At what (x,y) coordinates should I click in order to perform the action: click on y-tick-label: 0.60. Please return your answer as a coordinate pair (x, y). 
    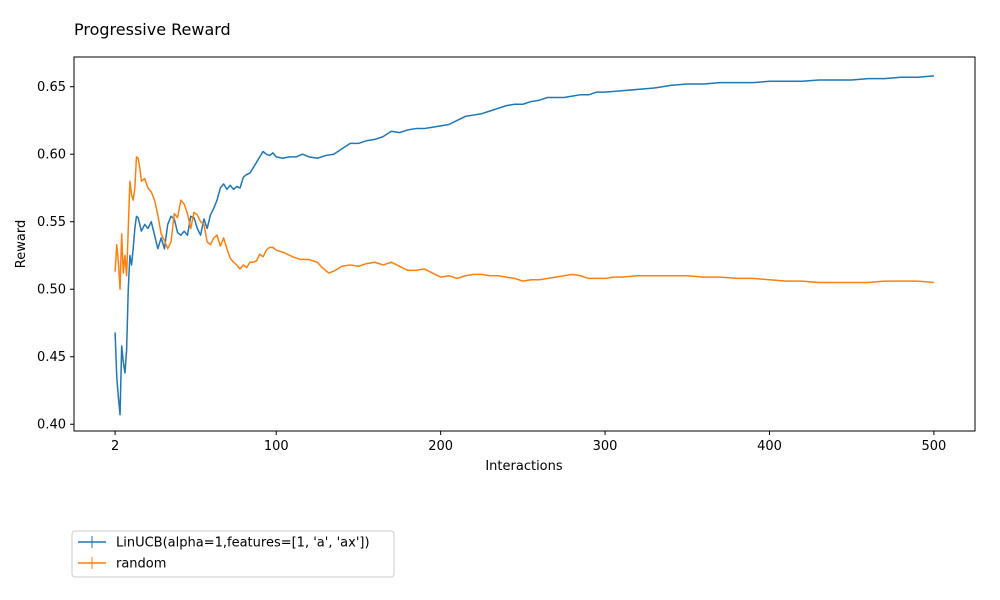
    Looking at the image, I should click on (51, 155).